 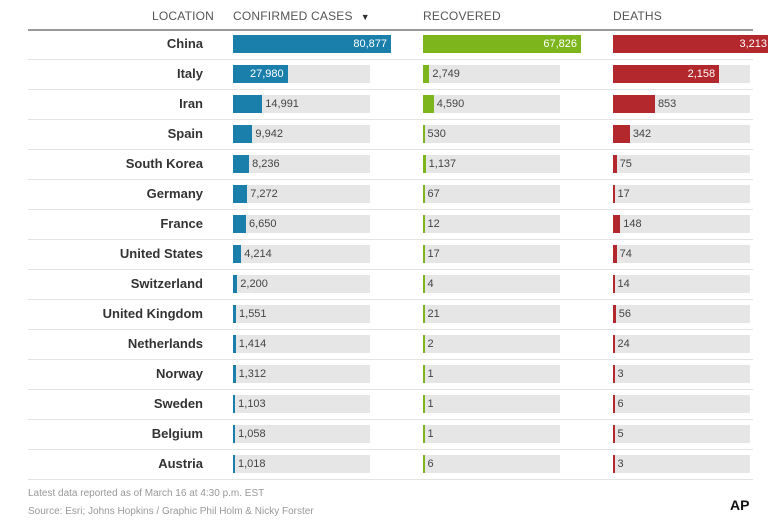 I want to click on table-row: United States 4,214 17 74, so click(x=384, y=260).